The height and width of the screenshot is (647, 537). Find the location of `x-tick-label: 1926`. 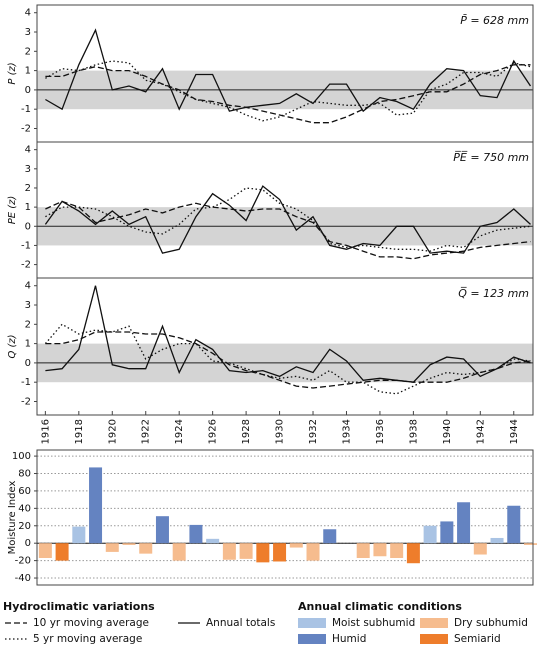

x-tick-label: 1926 is located at coordinates (213, 431).